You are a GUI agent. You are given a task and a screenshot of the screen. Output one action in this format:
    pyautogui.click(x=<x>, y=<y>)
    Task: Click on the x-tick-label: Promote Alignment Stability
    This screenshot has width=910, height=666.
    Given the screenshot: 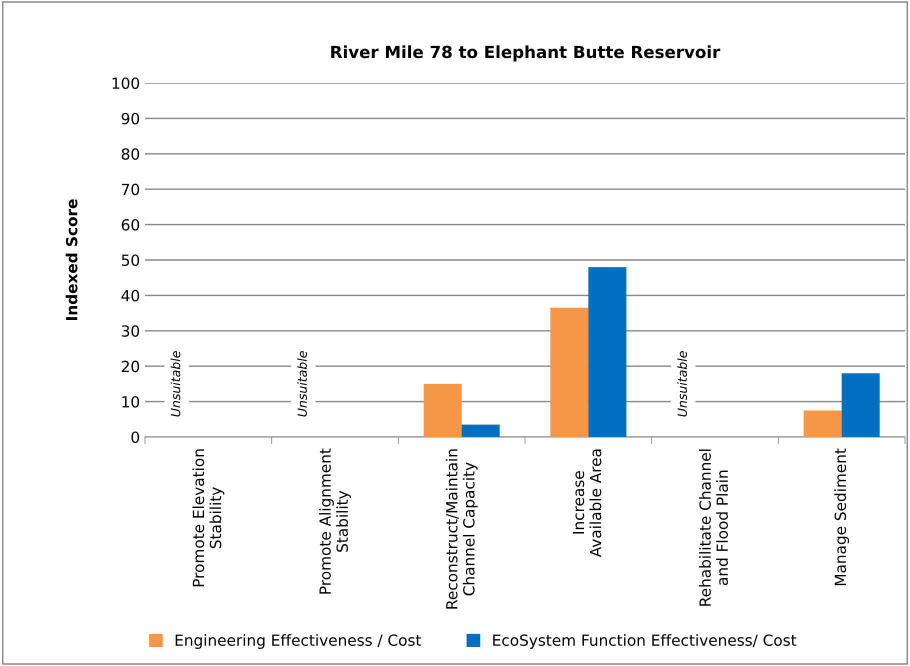 What is the action you would take?
    pyautogui.click(x=335, y=521)
    